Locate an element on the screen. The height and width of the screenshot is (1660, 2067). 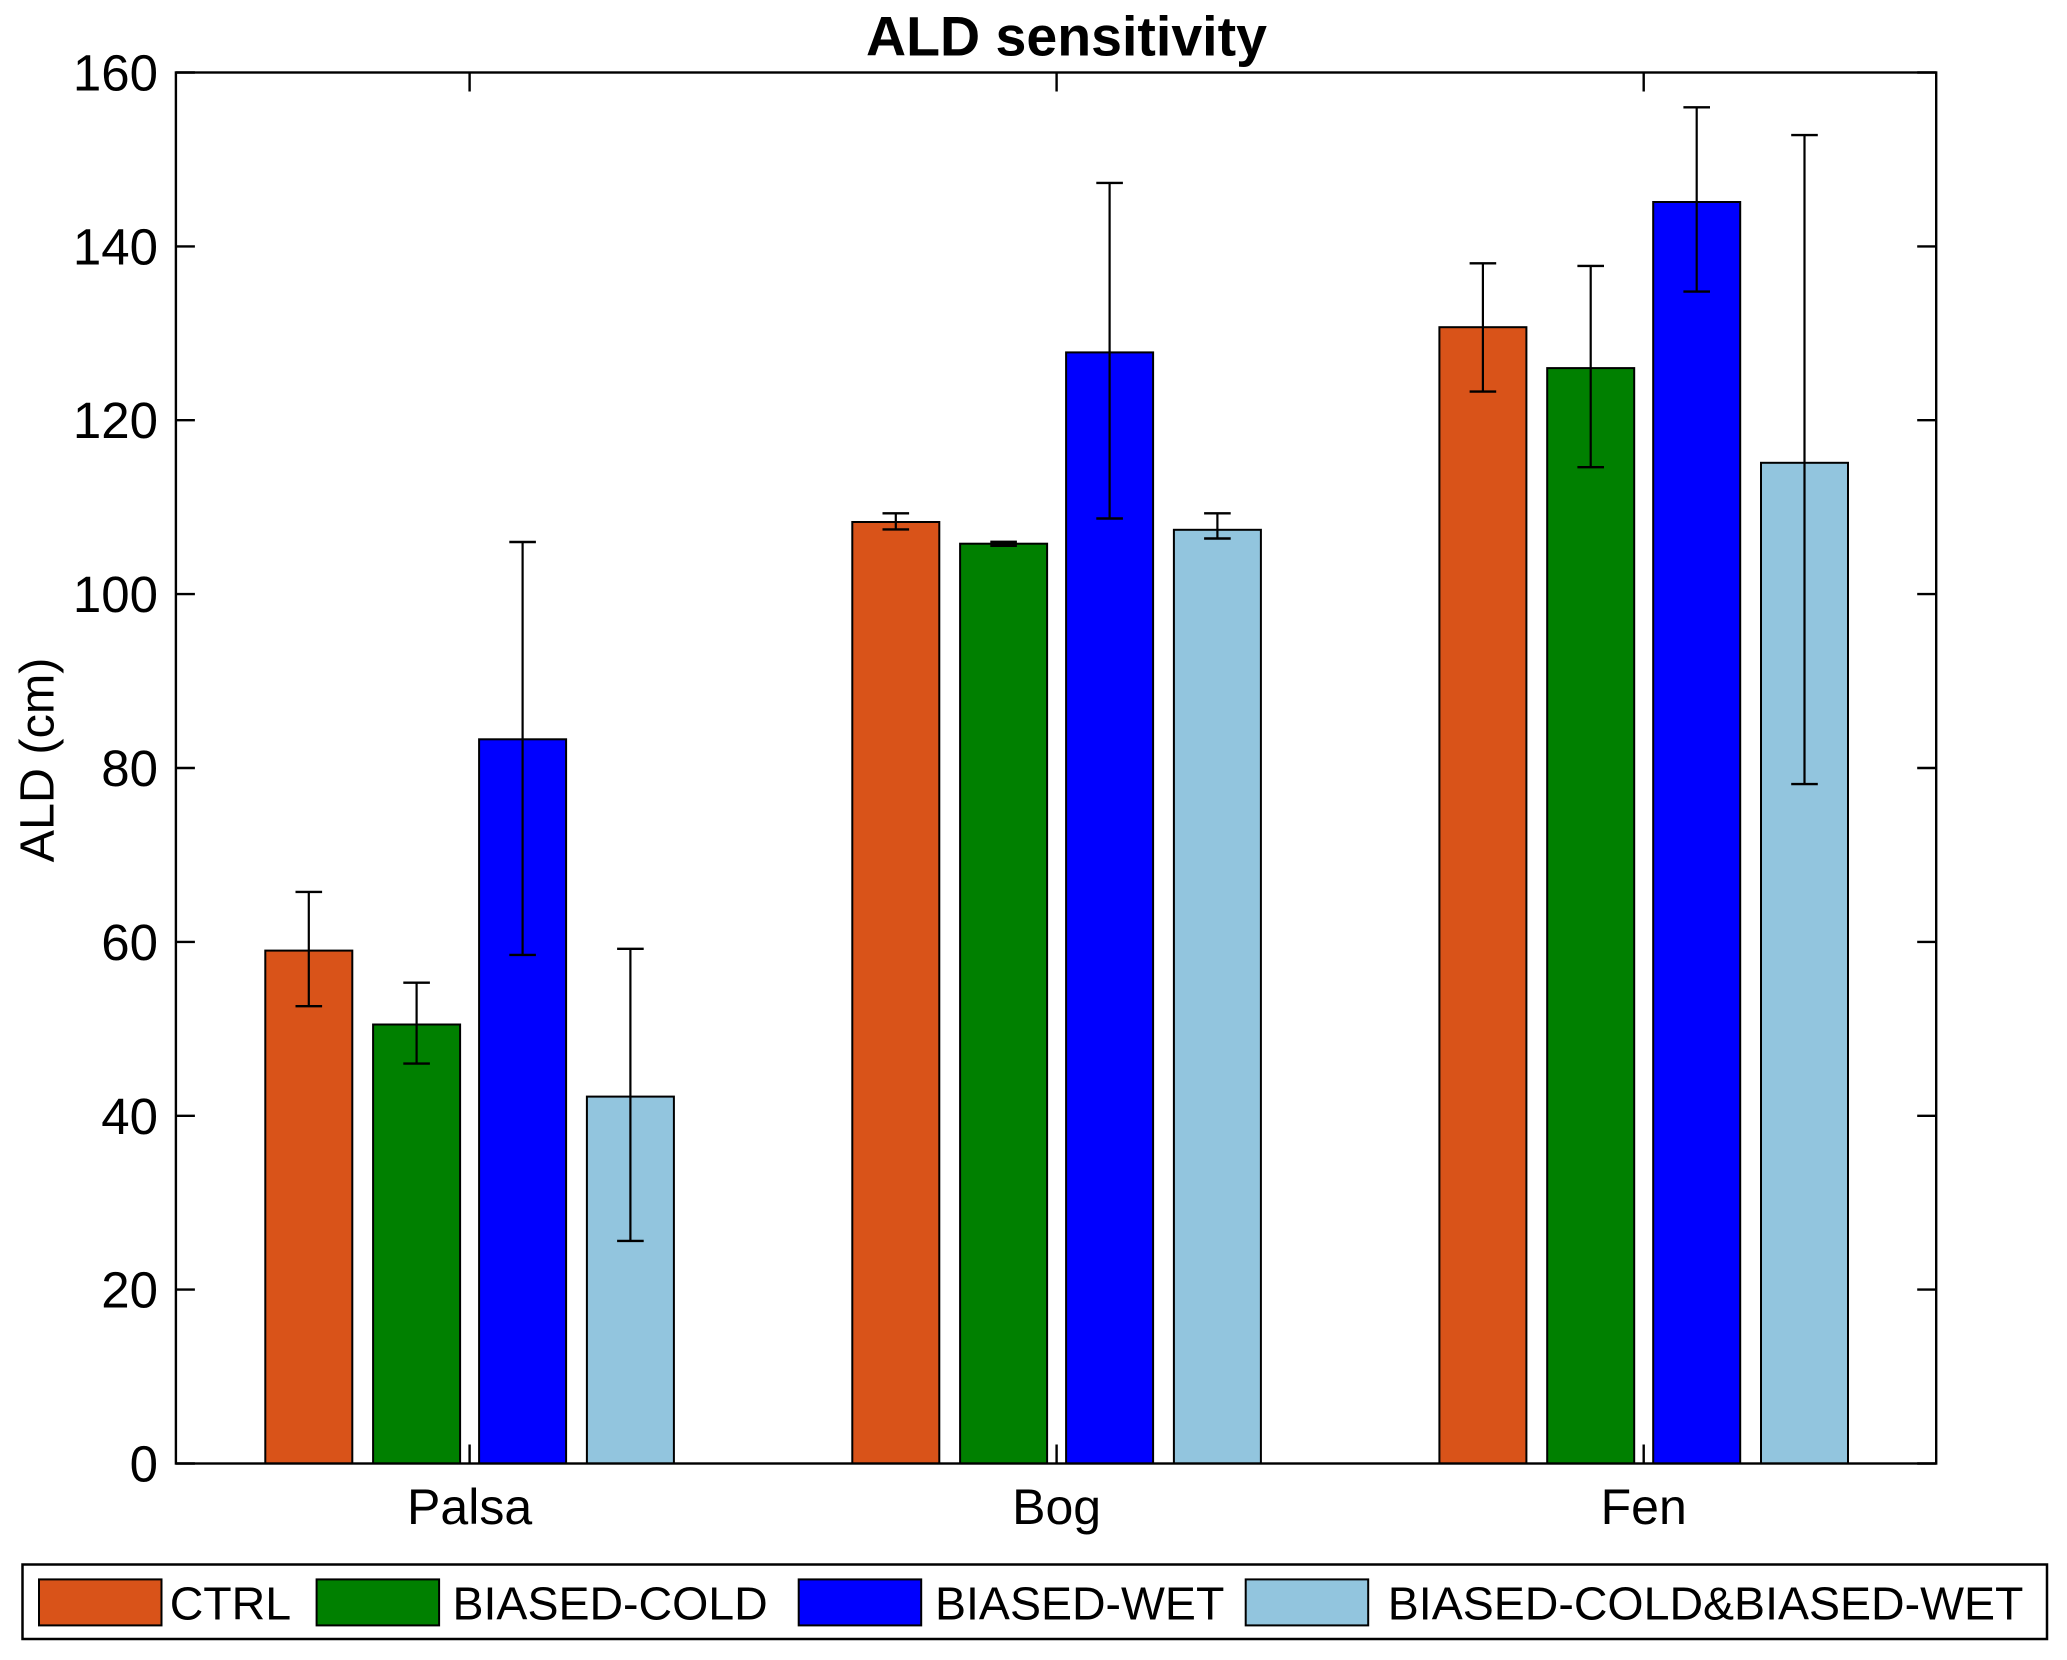
svg-text: Palsa is located at coordinates (469, 1507).